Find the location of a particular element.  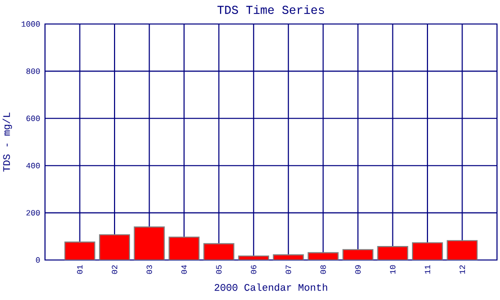

x-tick-label: 10 is located at coordinates (393, 269).